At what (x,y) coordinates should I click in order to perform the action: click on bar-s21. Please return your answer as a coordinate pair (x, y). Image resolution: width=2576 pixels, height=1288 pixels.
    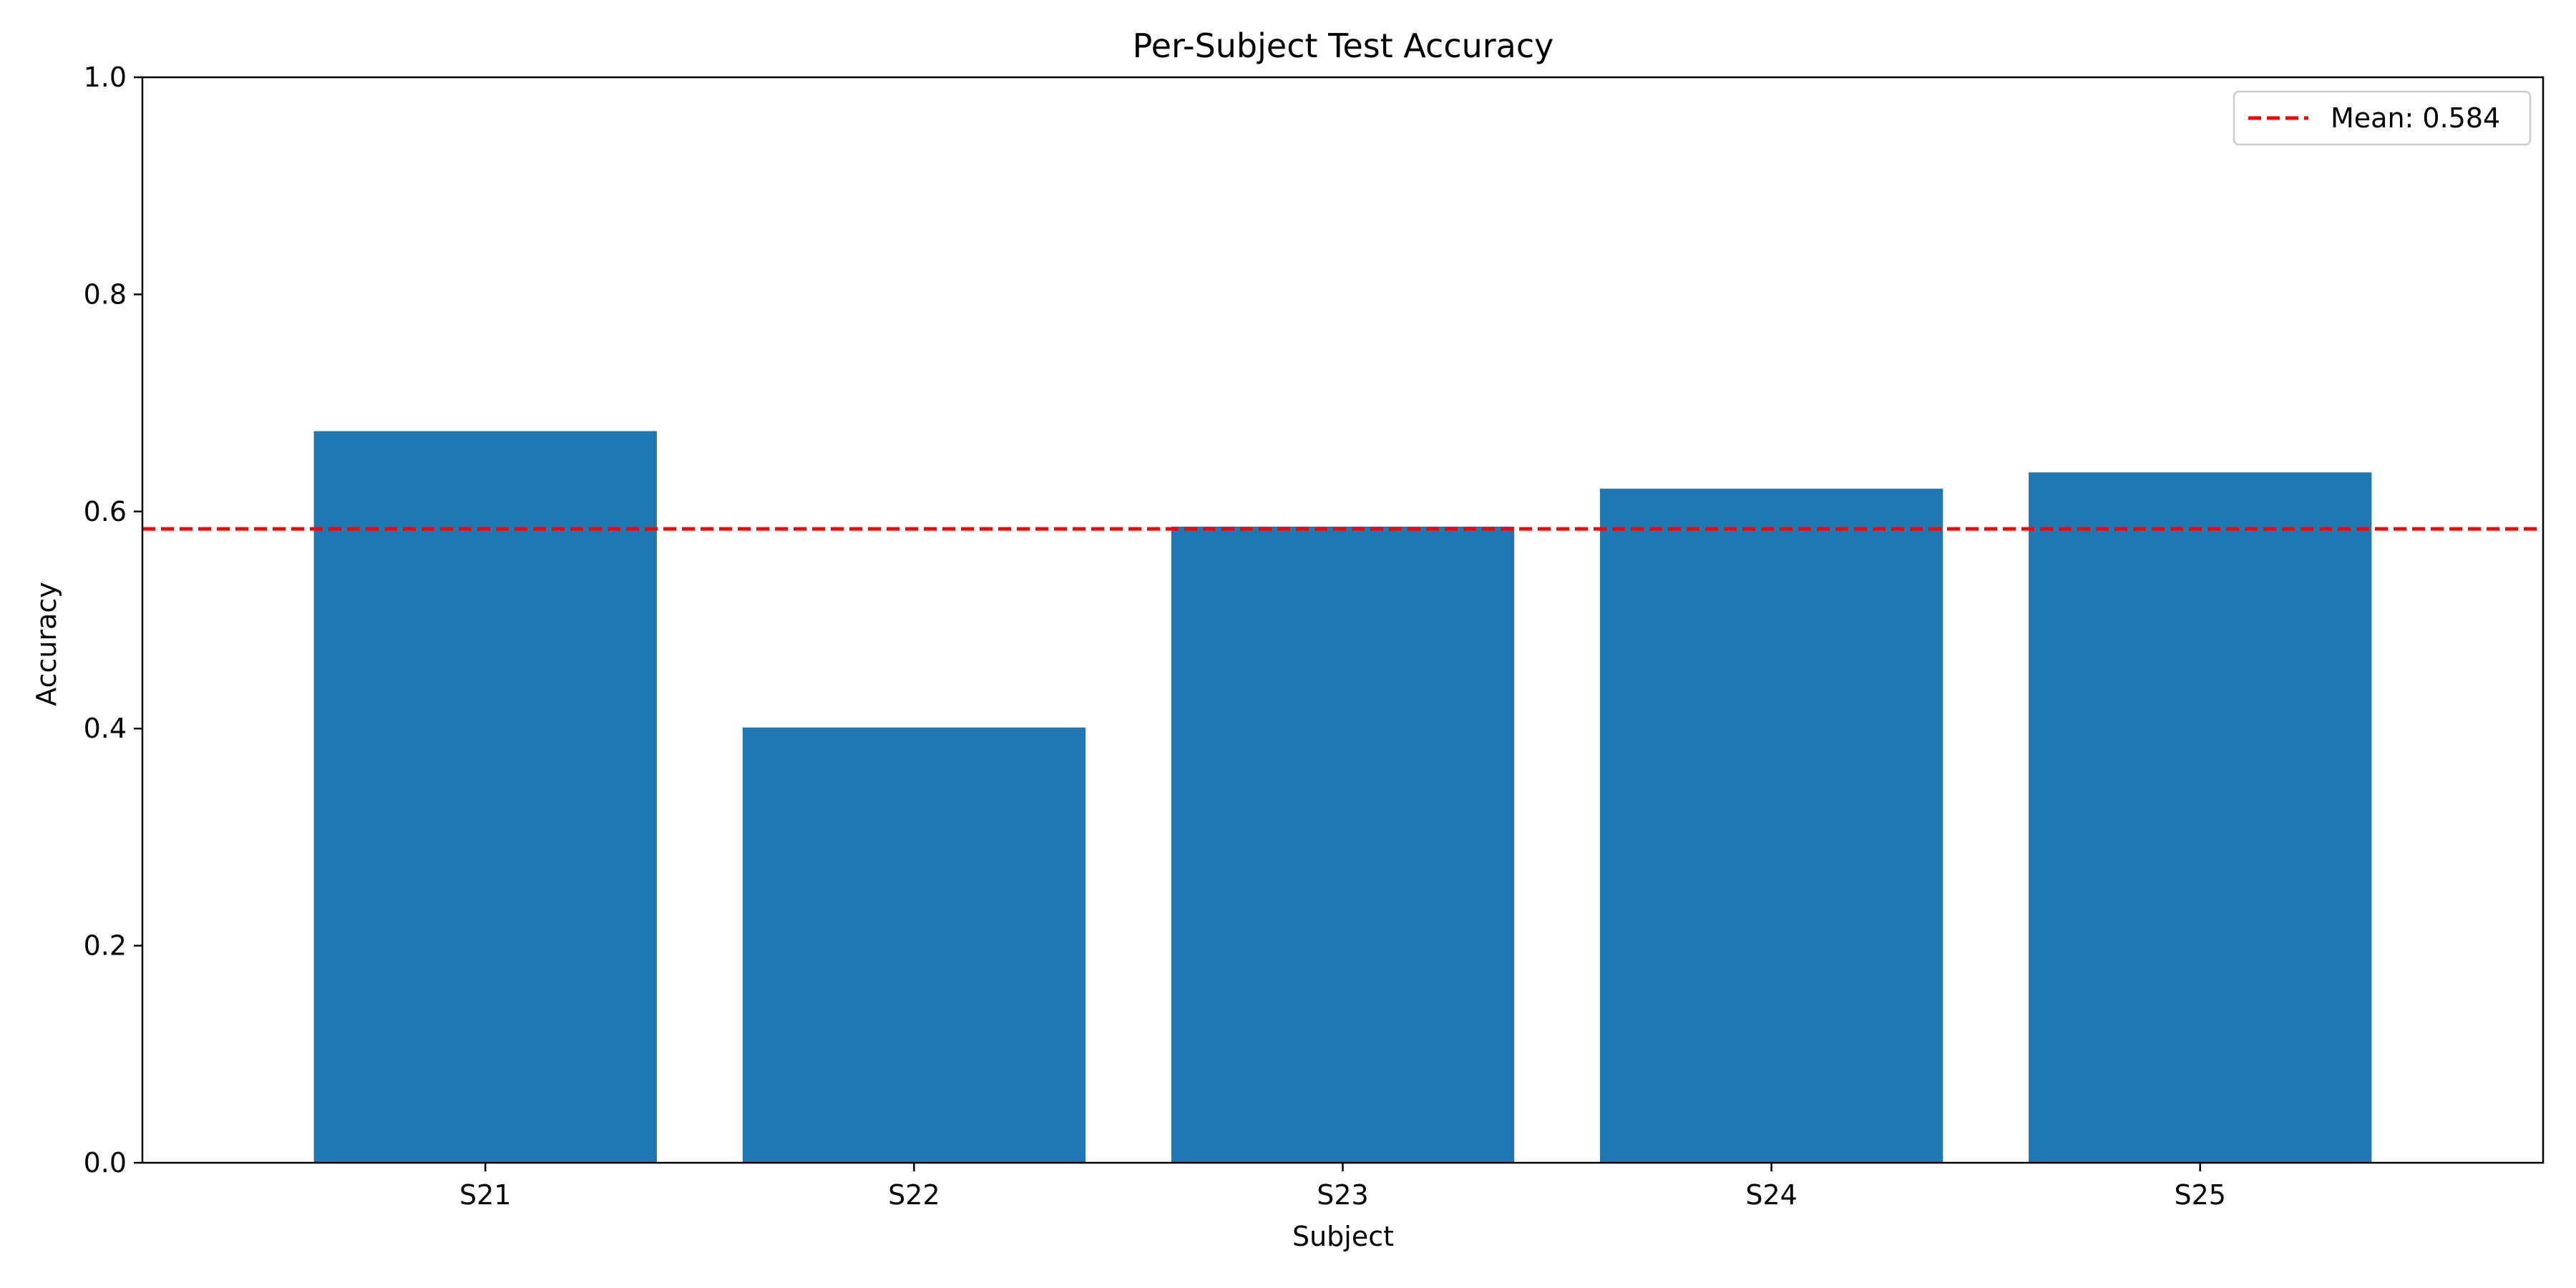
    Looking at the image, I should click on (485, 797).